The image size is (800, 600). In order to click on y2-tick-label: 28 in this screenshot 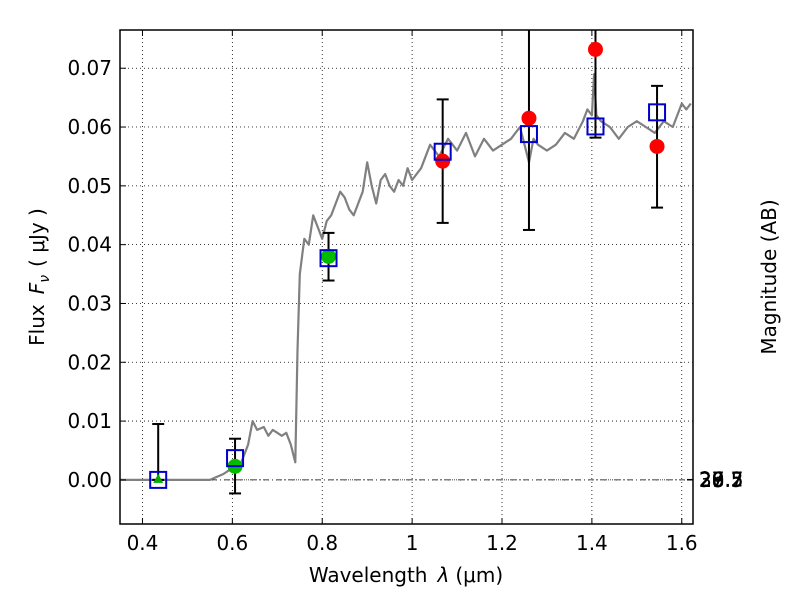, I will do `click(711, 480)`.